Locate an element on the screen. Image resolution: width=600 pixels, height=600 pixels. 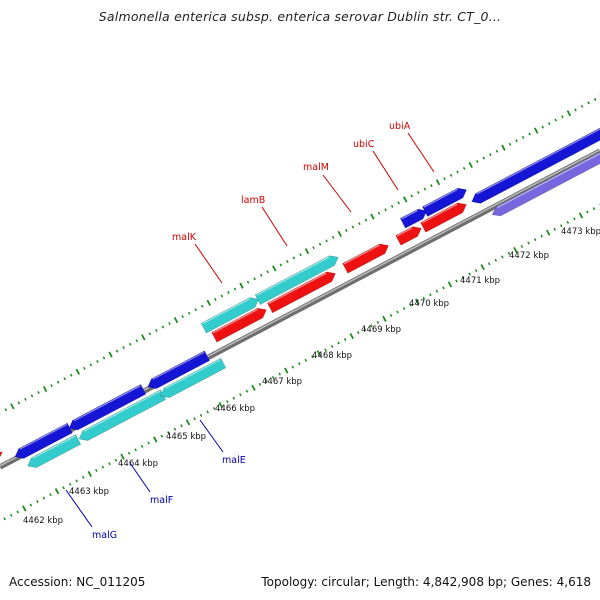
gene-label-malM: malM is located at coordinates (316, 167).